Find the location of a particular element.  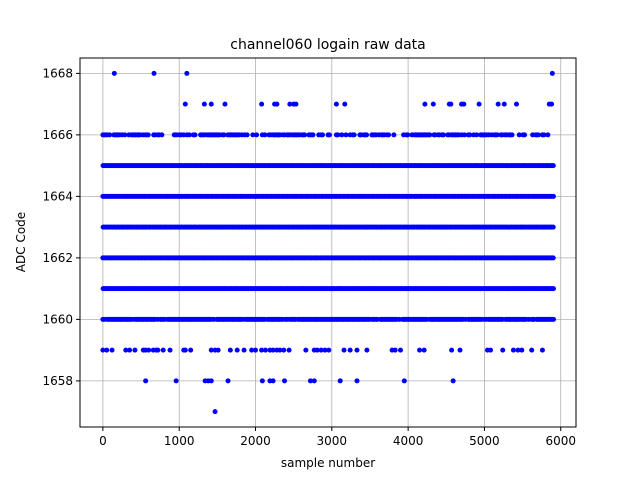

y-tick-label: 1662 is located at coordinates (57, 258).